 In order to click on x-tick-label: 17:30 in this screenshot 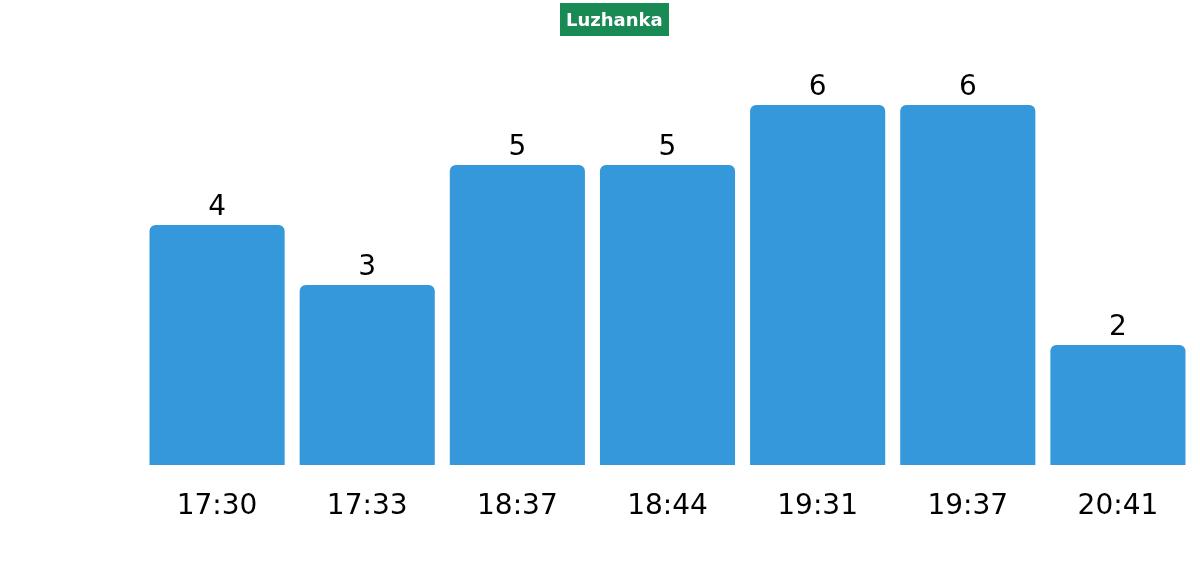, I will do `click(217, 504)`.